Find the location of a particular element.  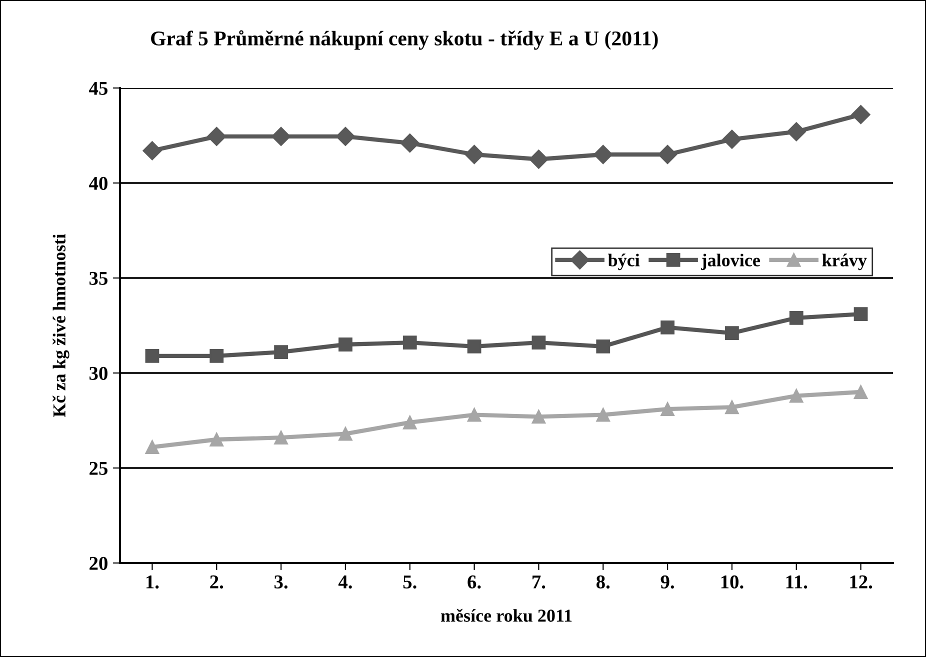

legend-label: býci is located at coordinates (624, 262).